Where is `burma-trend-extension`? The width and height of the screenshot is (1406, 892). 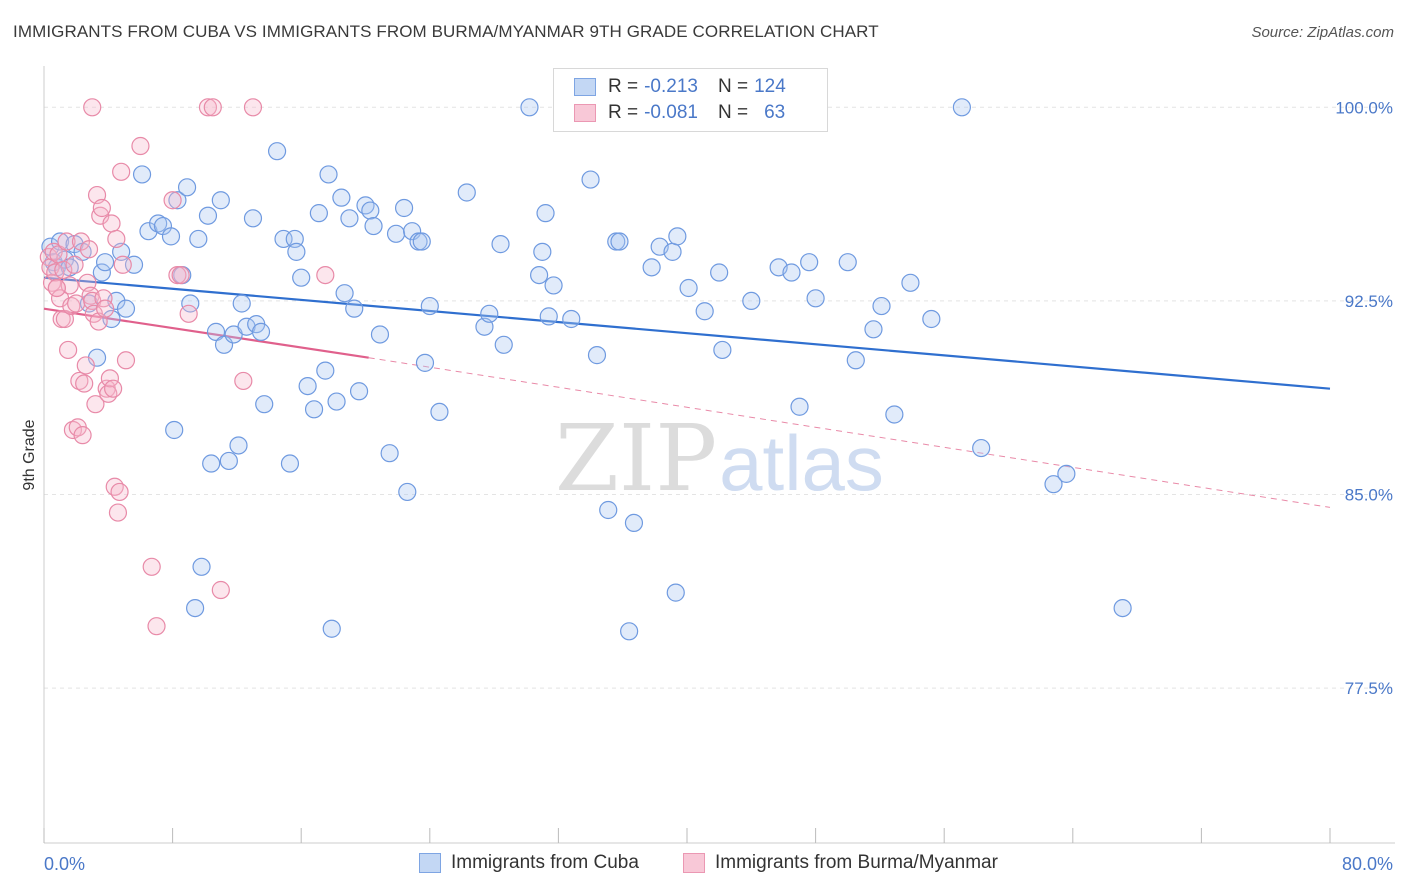
burma-trend-extension is located at coordinates (849, 432).